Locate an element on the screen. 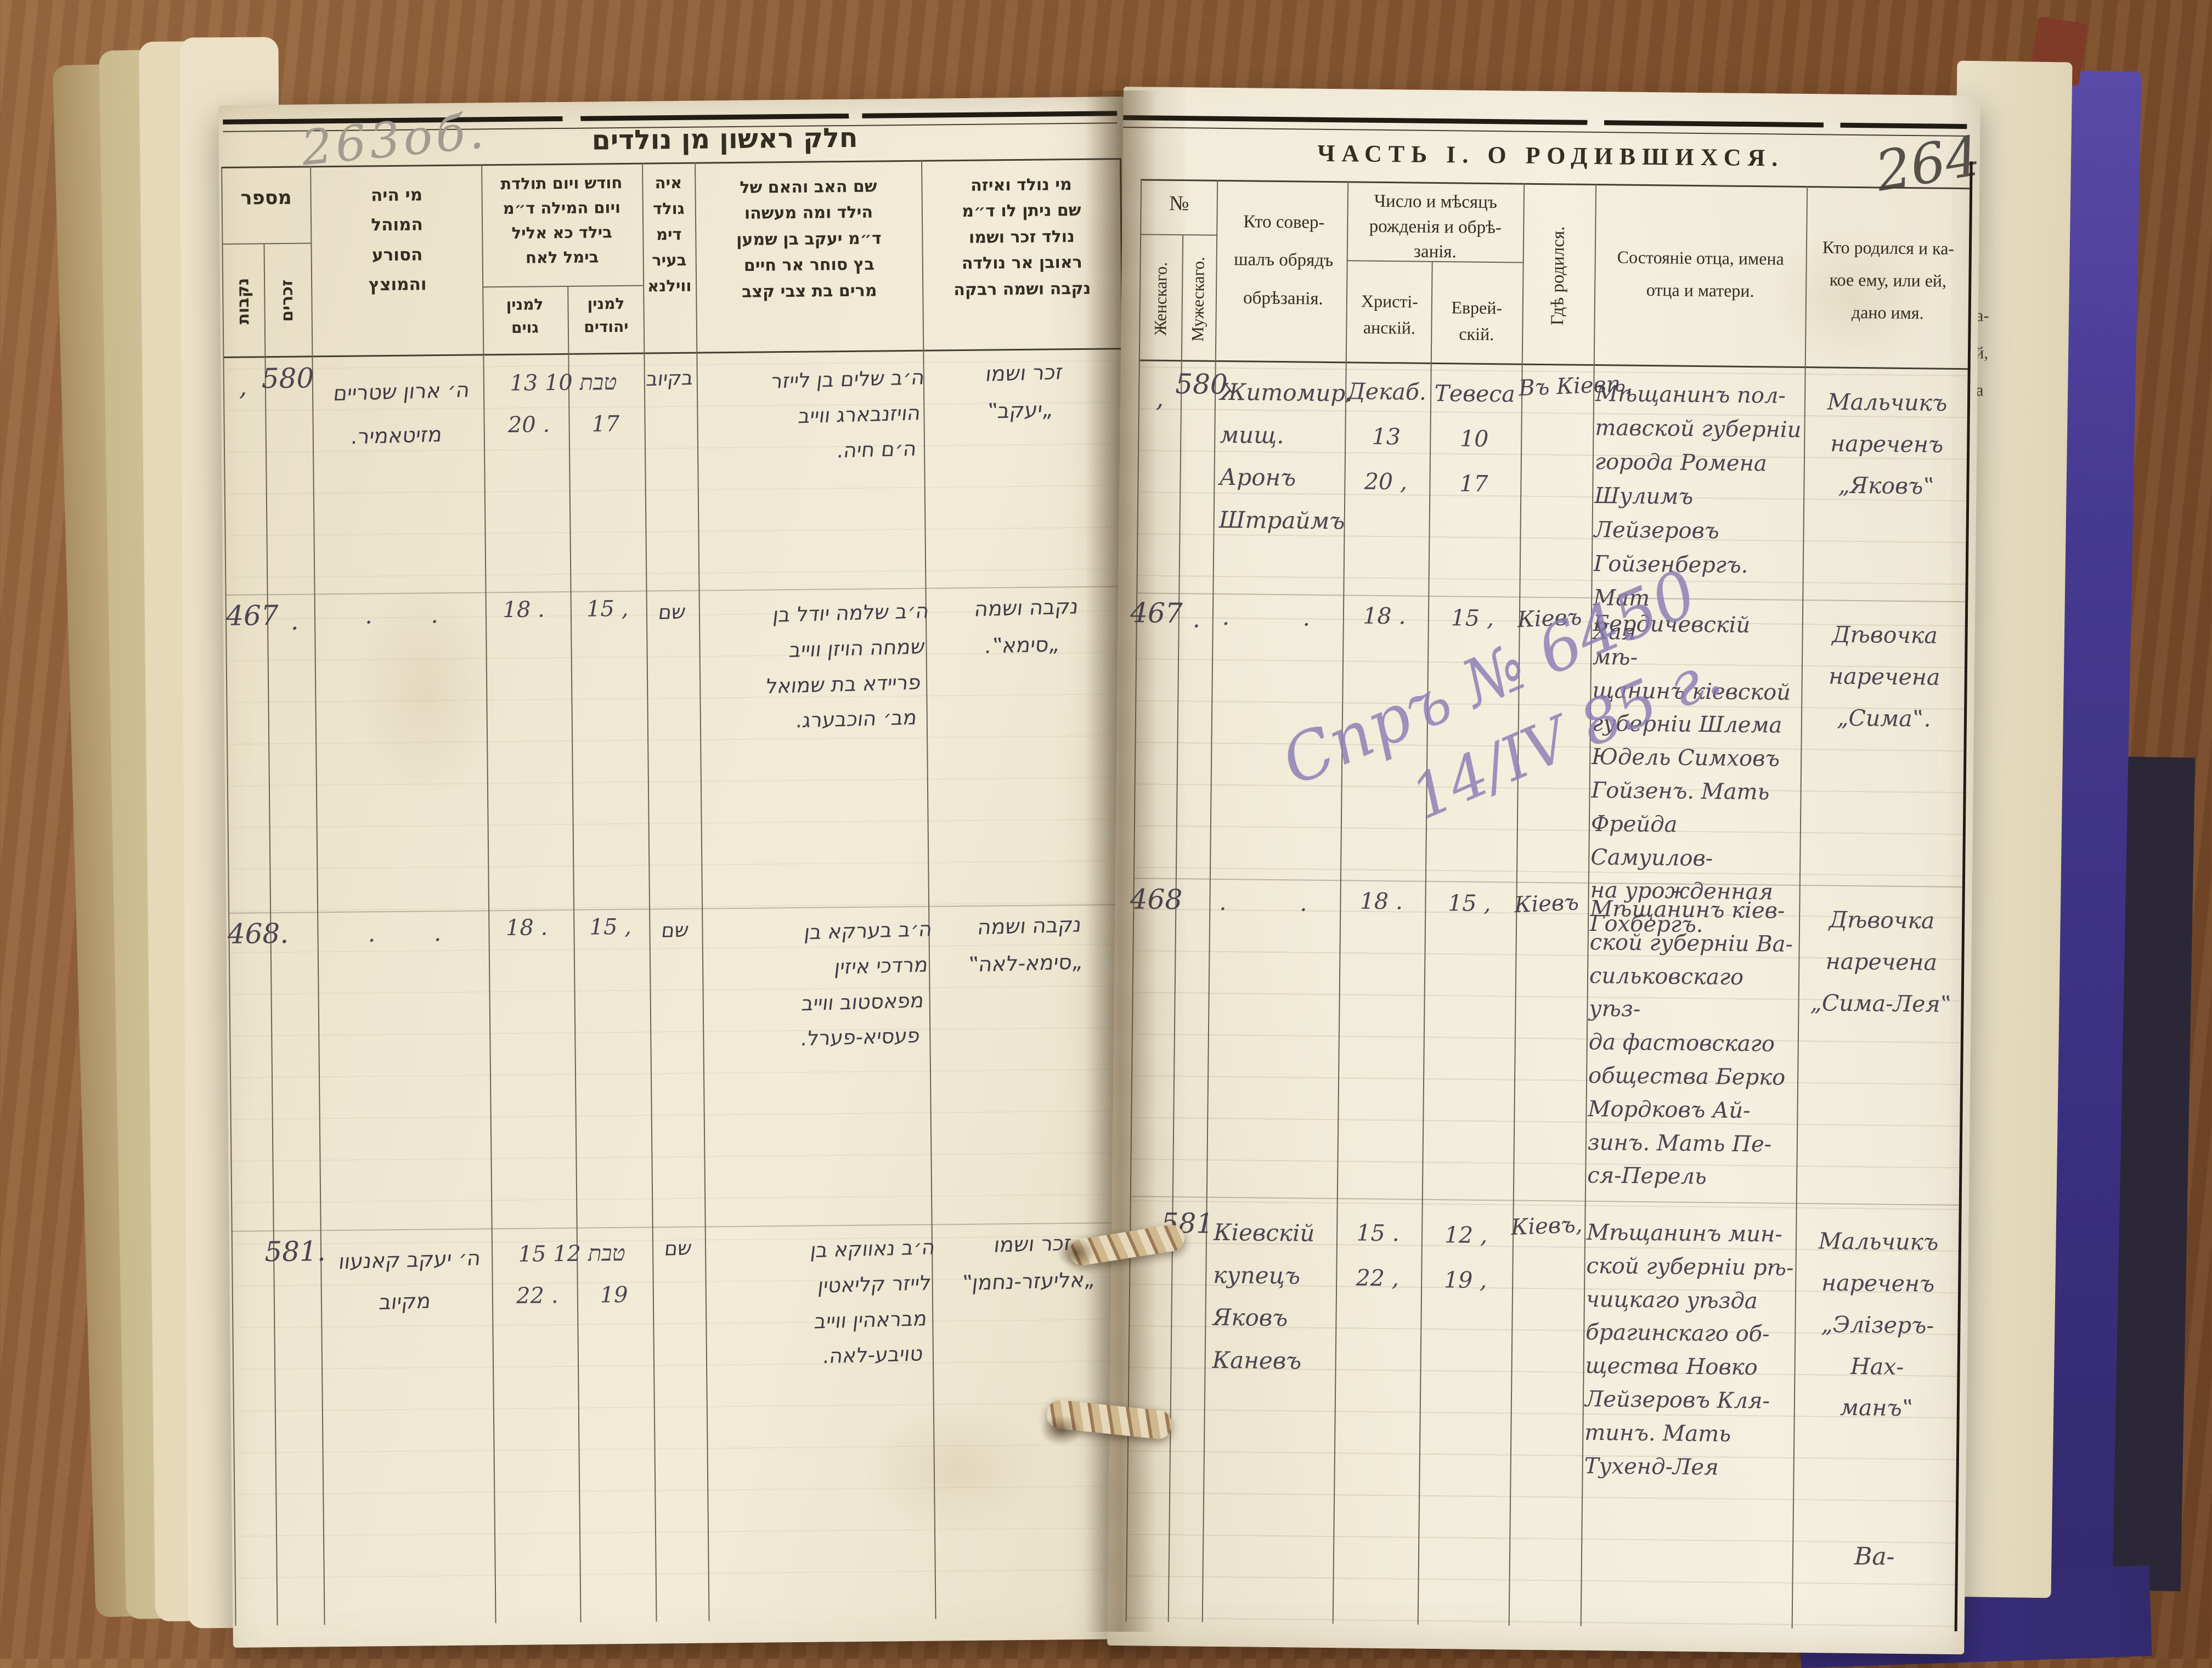 The height and width of the screenshot is (1668, 2212). record-mohel: ה׳ יעקב קאנעוו מקיוב is located at coordinates (410, 1280).